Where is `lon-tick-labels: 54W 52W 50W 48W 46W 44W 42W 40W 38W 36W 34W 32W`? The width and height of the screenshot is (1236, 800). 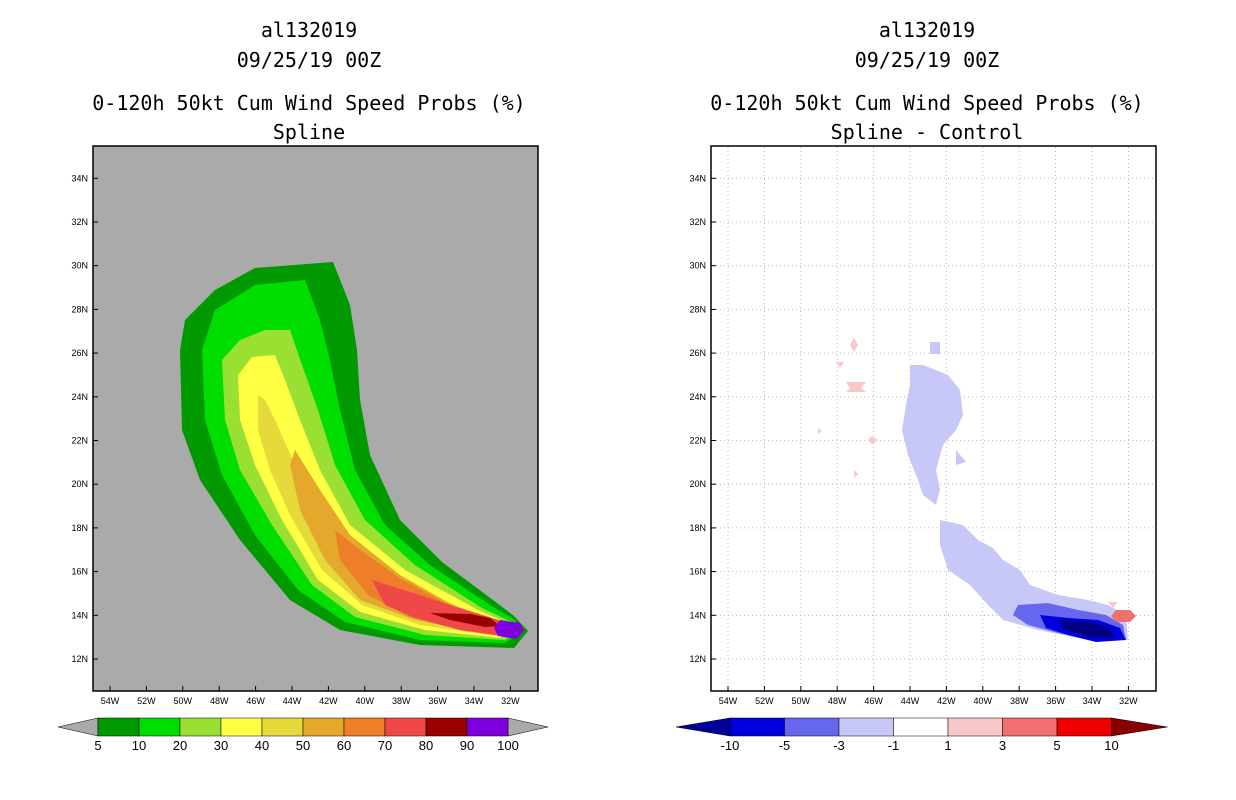 lon-tick-labels: 54W 52W 50W 48W 46W 44W 42W 40W 38W 36W 34W 32W is located at coordinates (928, 696).